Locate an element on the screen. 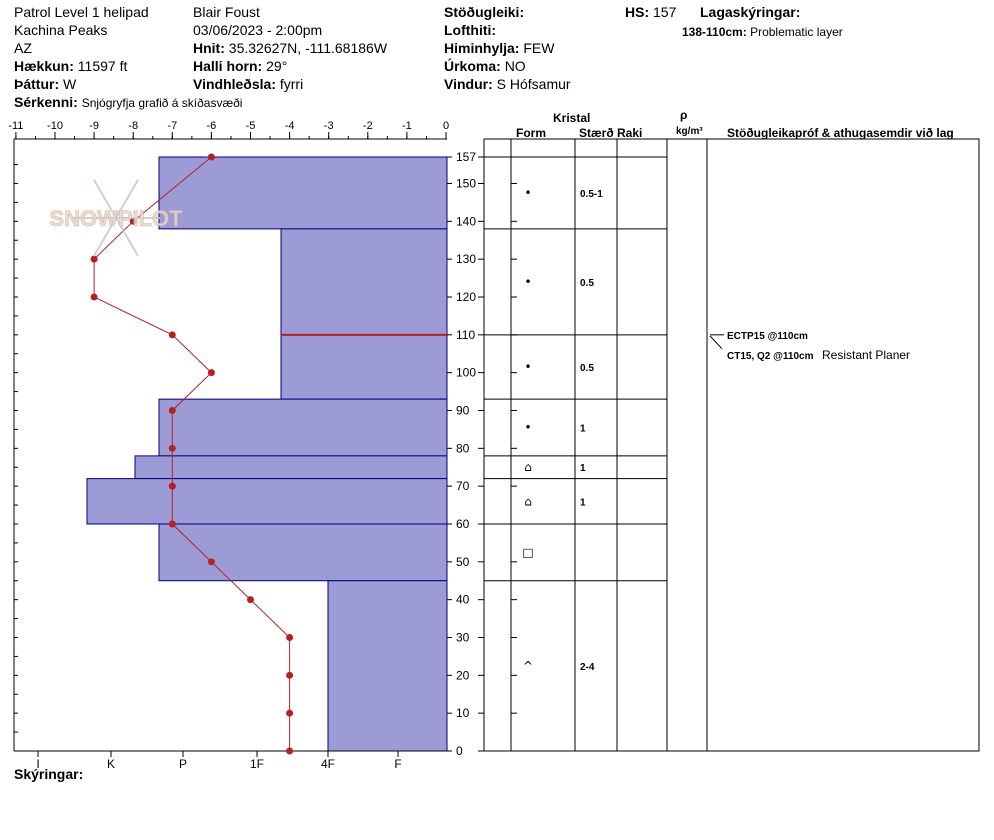 The height and width of the screenshot is (840, 994). wind-label: Vindur: is located at coordinates (468, 84).